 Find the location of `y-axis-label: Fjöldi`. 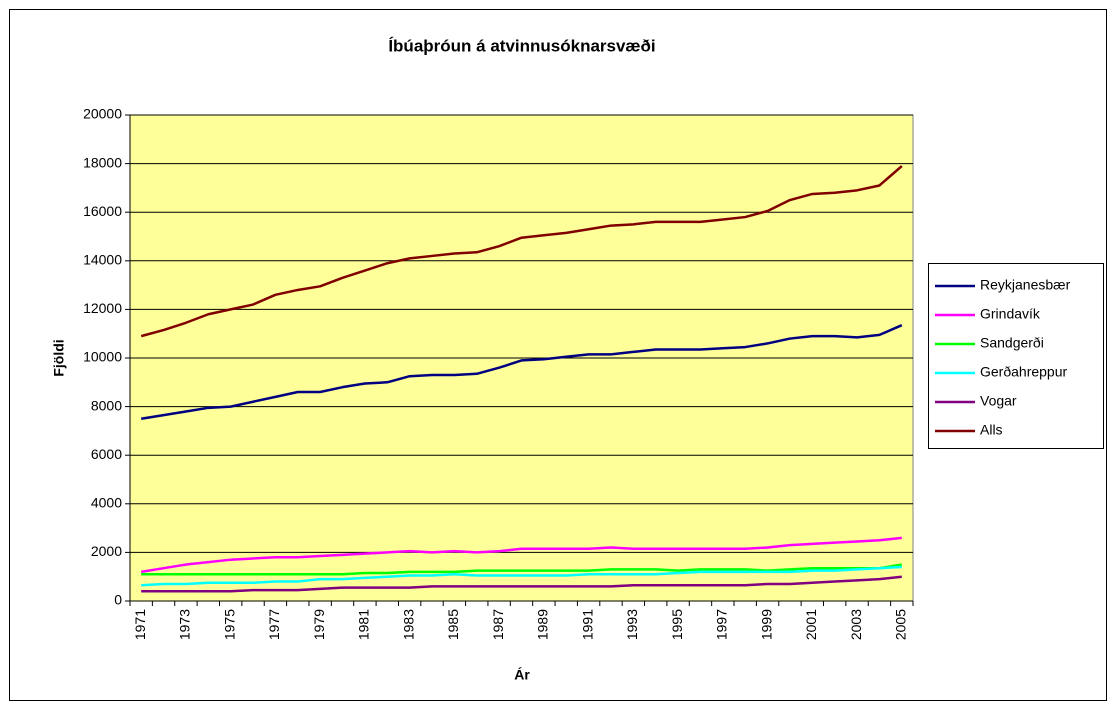

y-axis-label: Fjöldi is located at coordinates (59, 357).